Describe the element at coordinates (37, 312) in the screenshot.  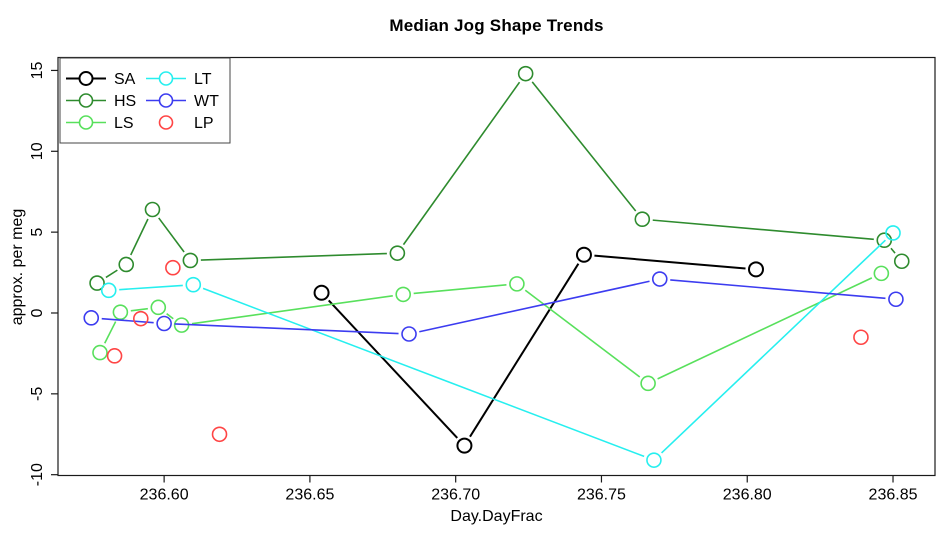
I see `y-tick-label: 0` at that location.